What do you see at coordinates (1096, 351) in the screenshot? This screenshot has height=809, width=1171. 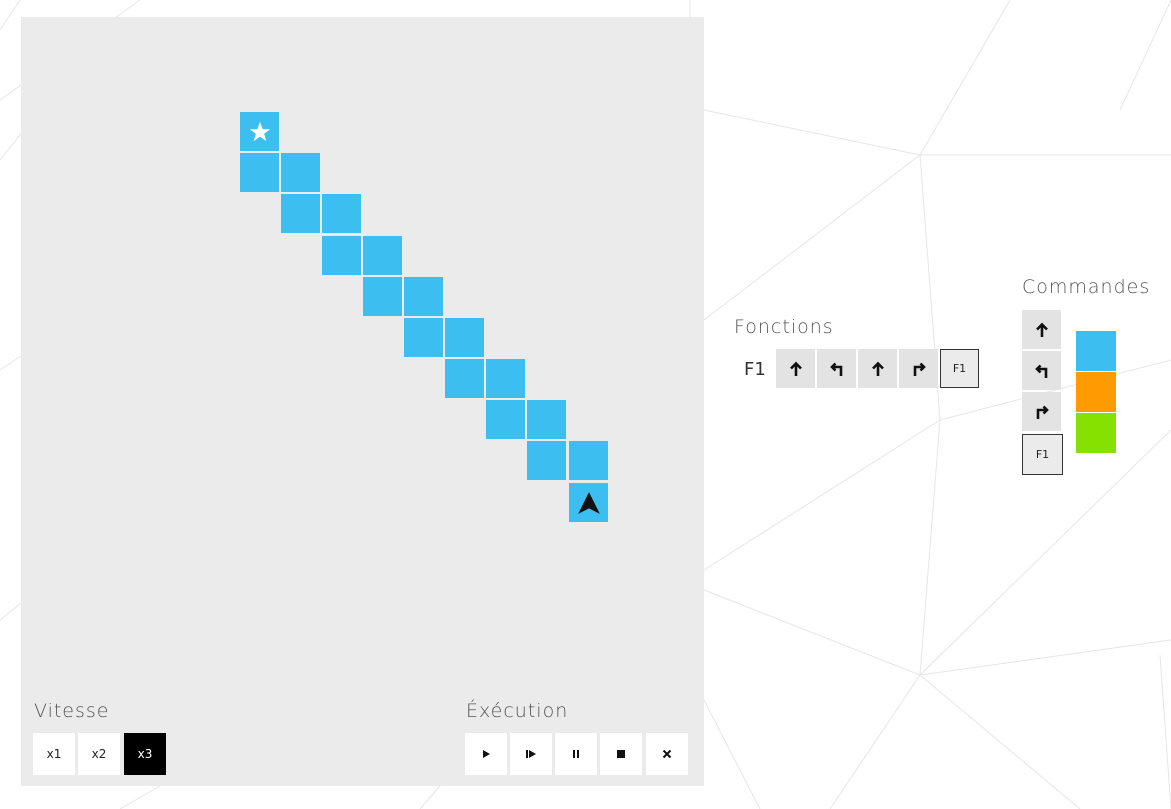 I see `color-blue-swatch` at bounding box center [1096, 351].